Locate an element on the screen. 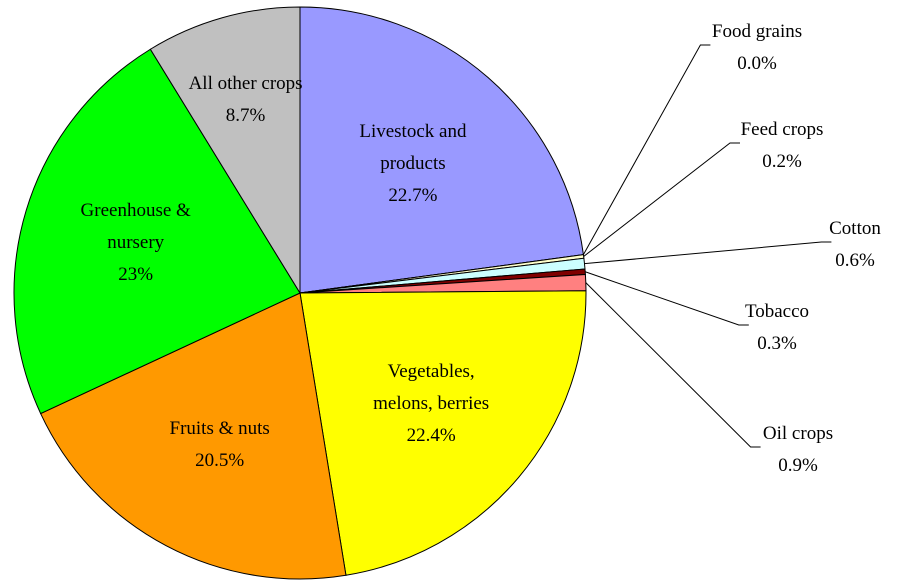 The height and width of the screenshot is (583, 908). category-label: Fruits & nuts is located at coordinates (219, 428).